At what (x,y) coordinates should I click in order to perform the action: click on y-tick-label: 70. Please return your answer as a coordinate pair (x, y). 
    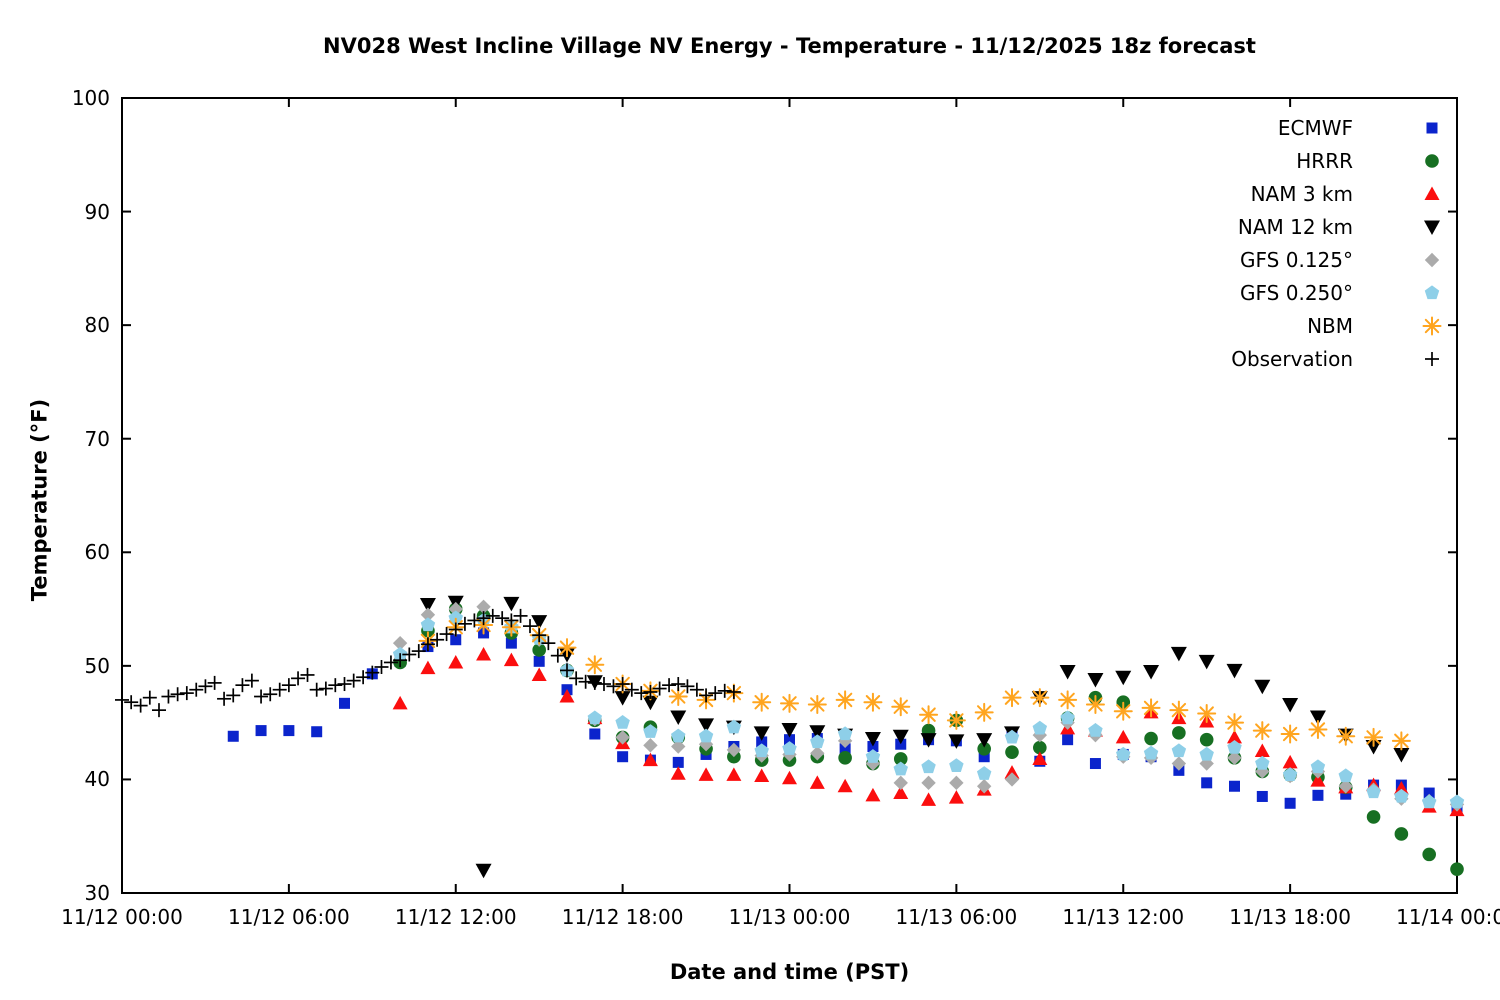
    Looking at the image, I should click on (97, 438).